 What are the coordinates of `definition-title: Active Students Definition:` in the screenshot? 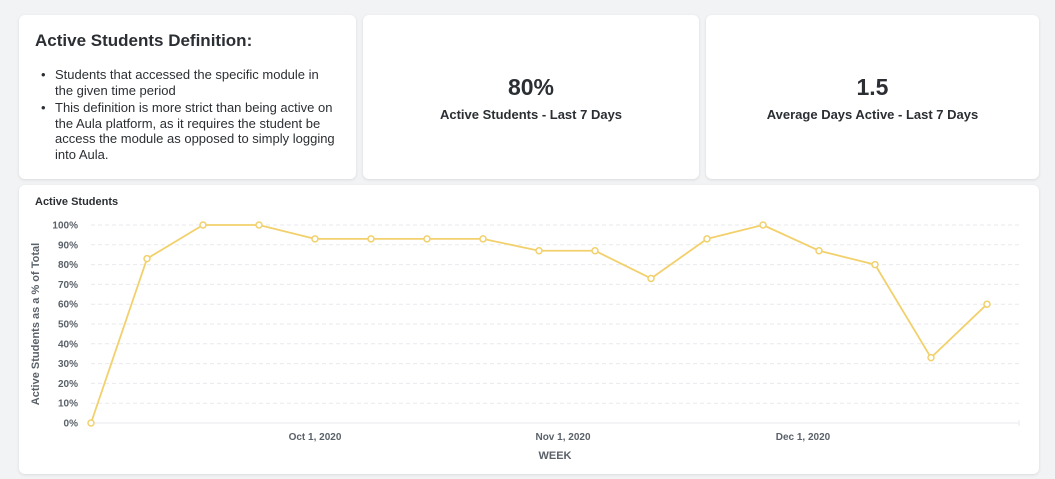 It's located at (144, 40).